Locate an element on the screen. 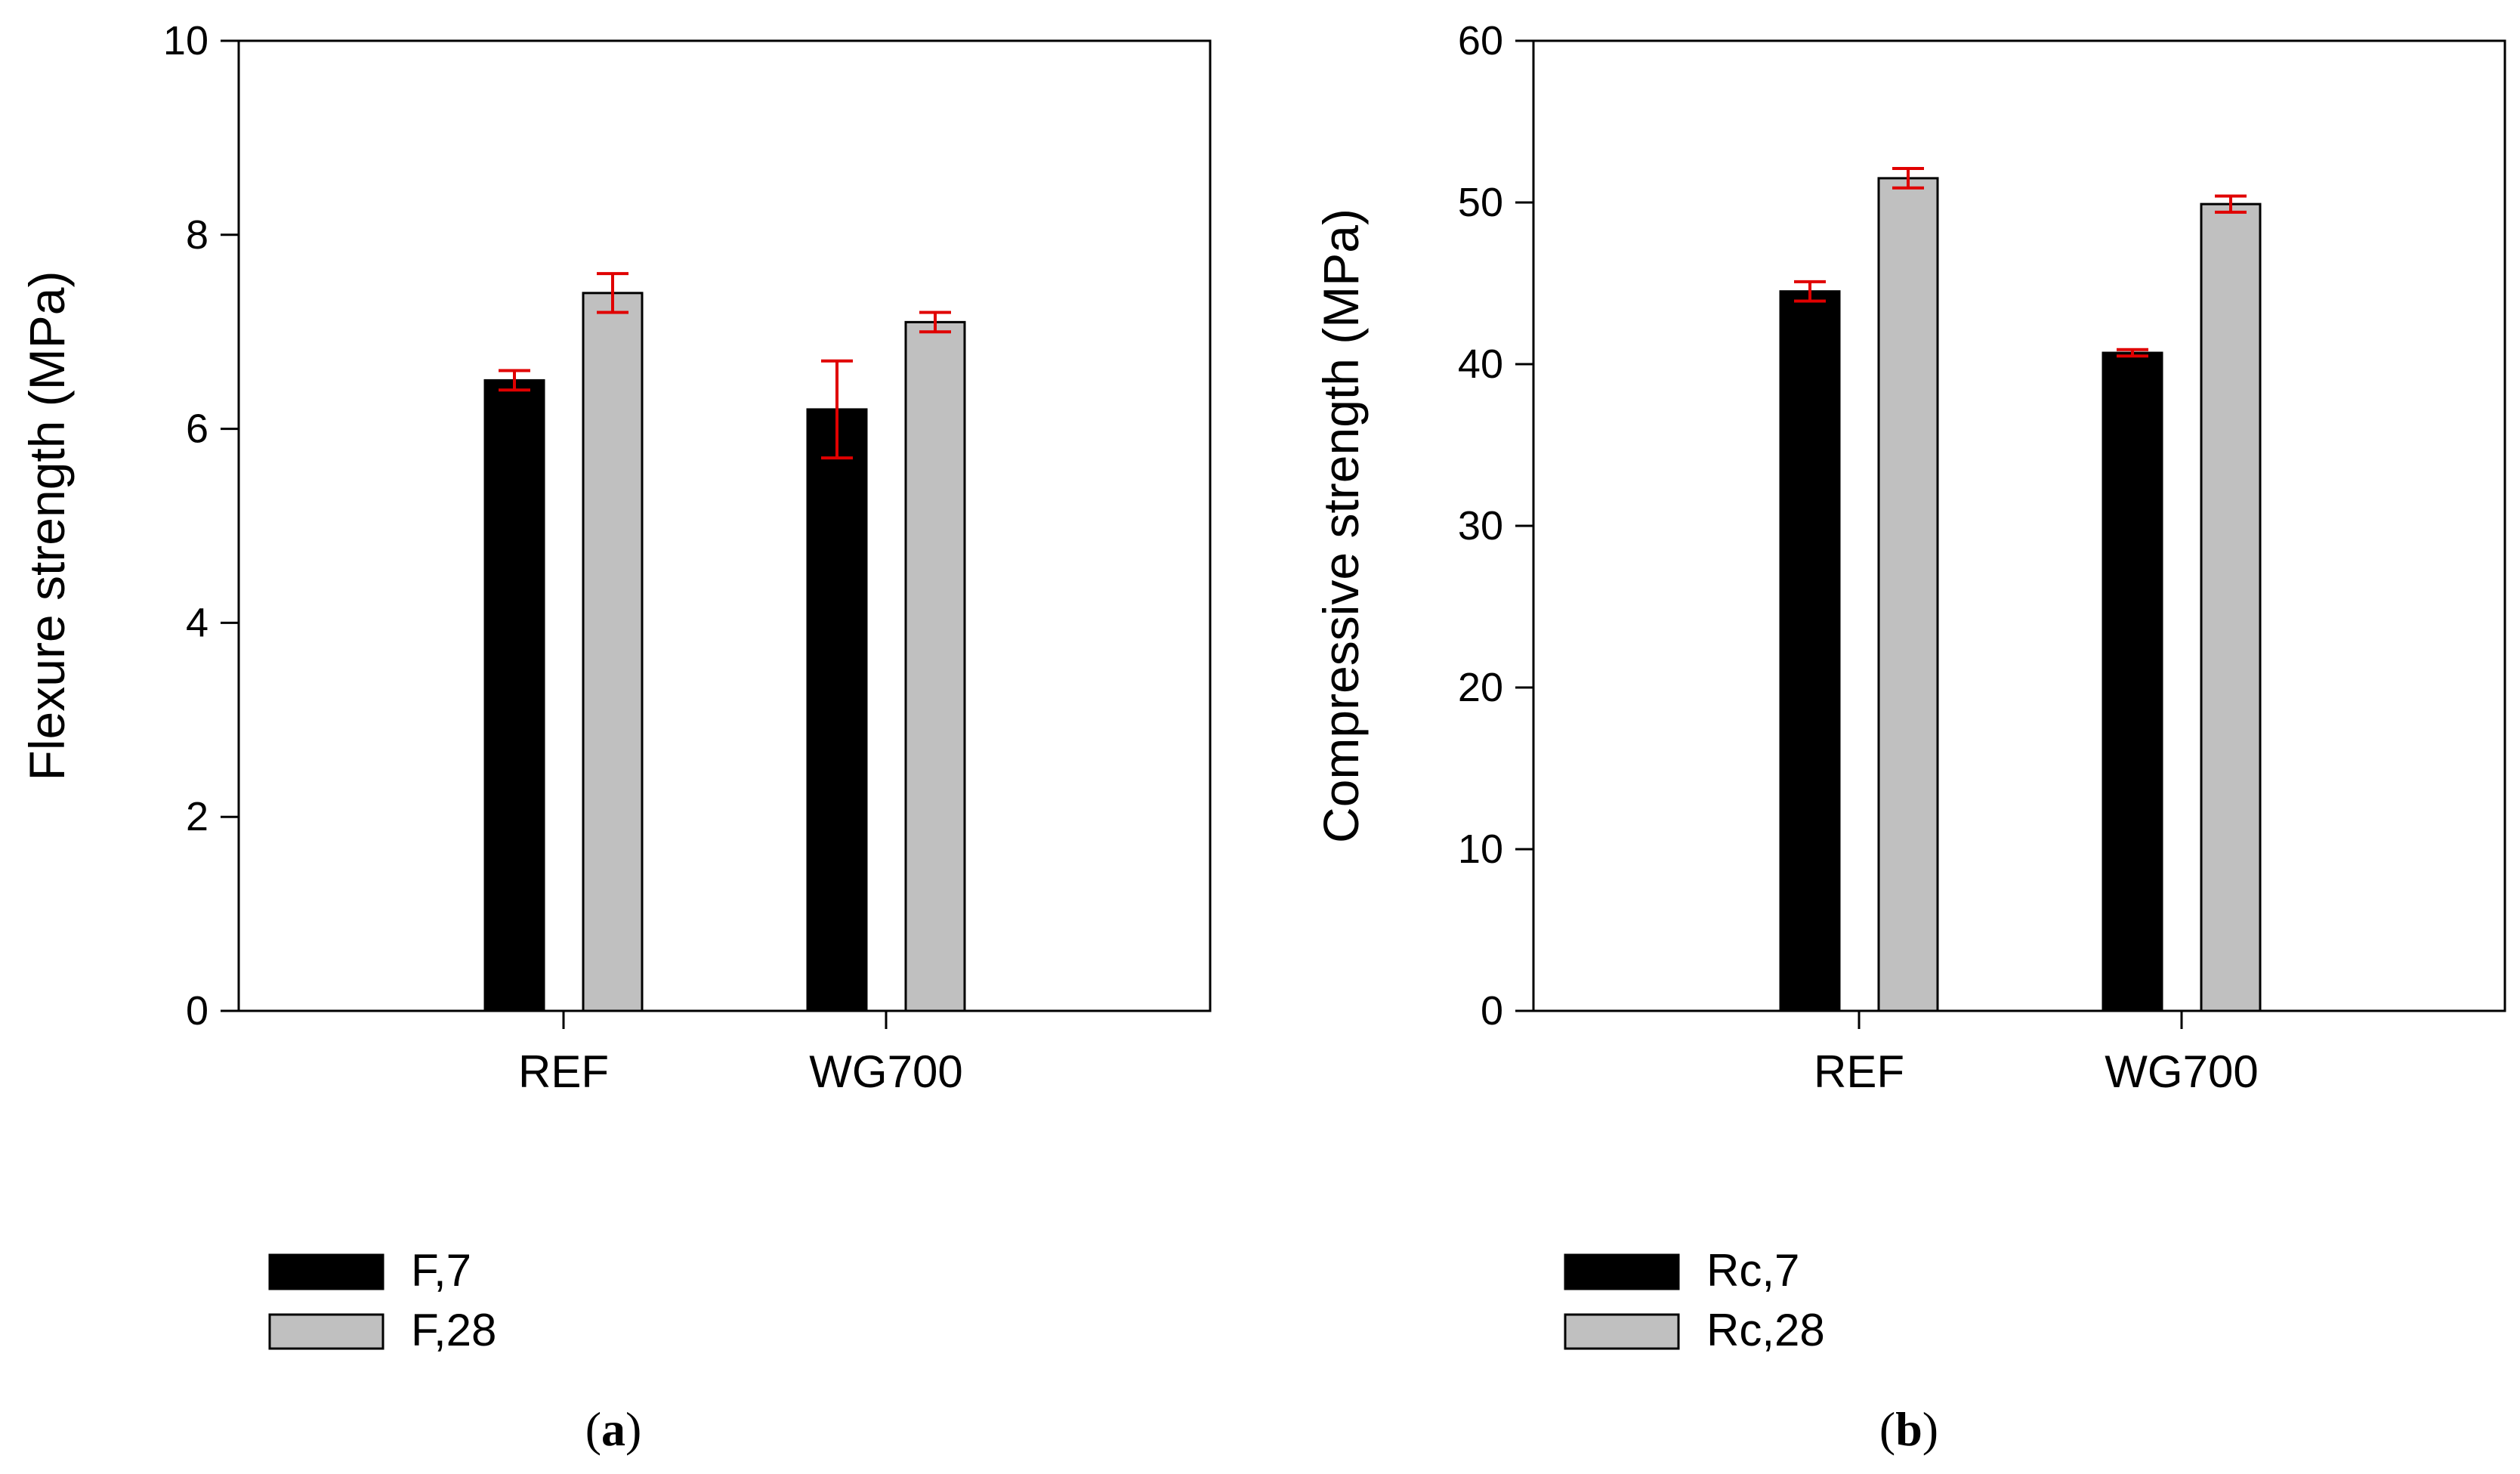  y-tick-label: 50 is located at coordinates (1480, 202).